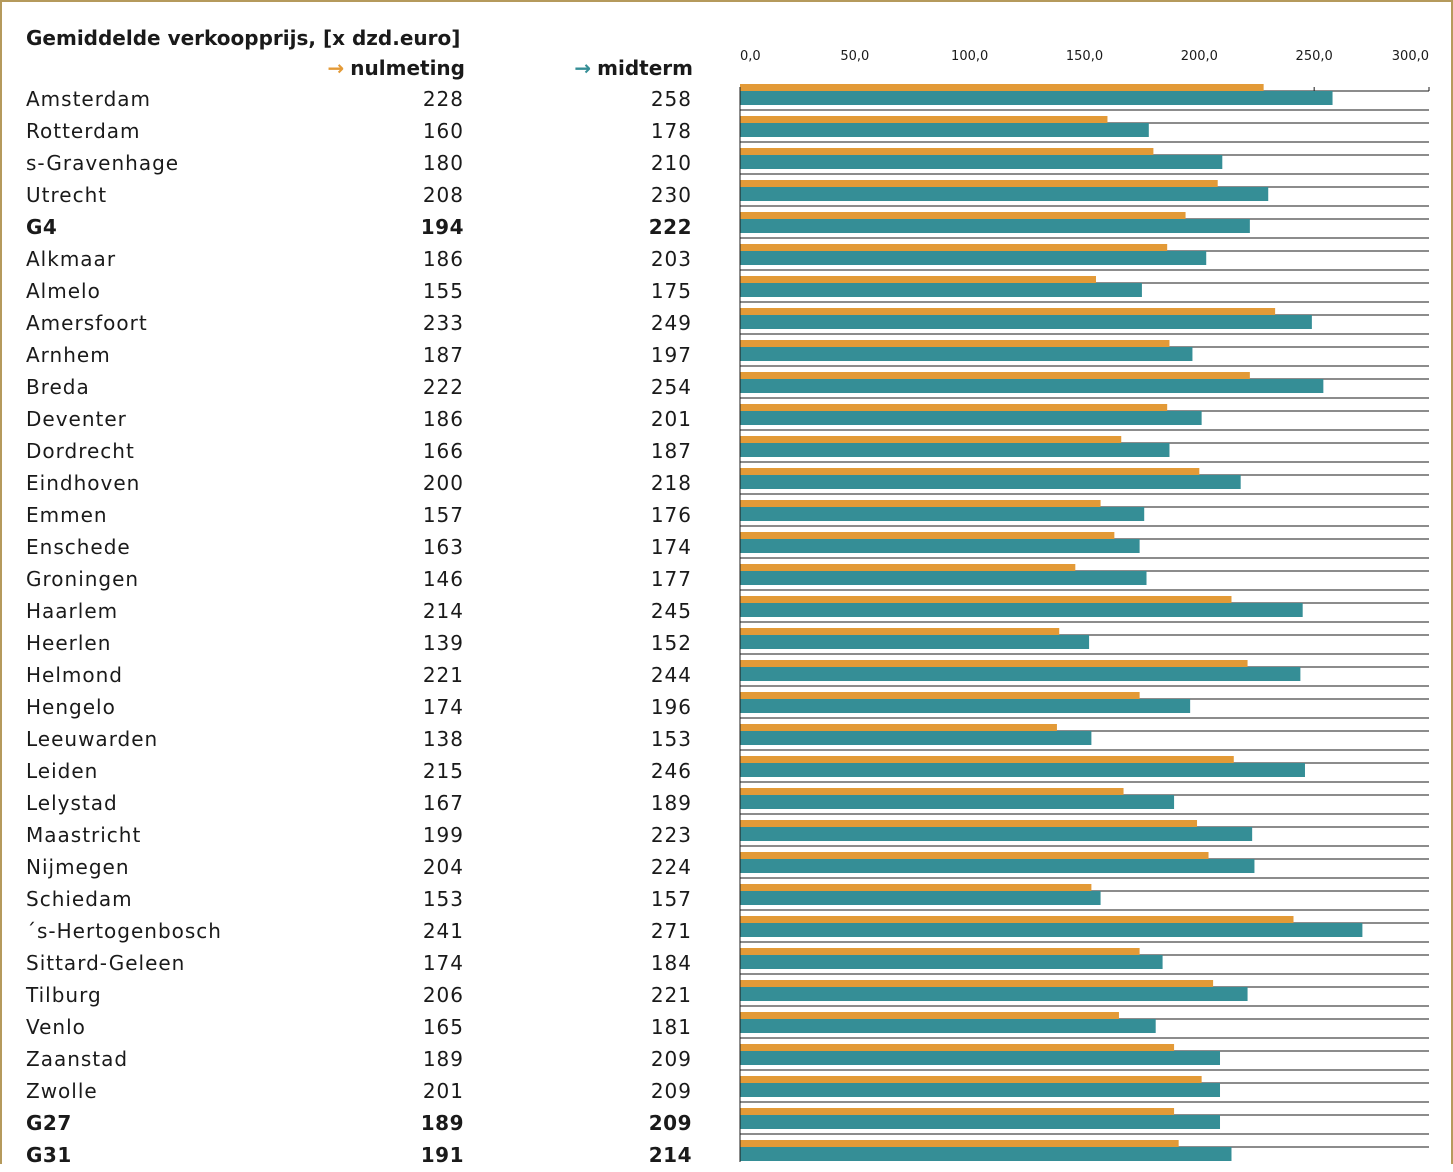 This screenshot has width=1453, height=1172. I want to click on row-name: Lelystad, so click(72, 803).